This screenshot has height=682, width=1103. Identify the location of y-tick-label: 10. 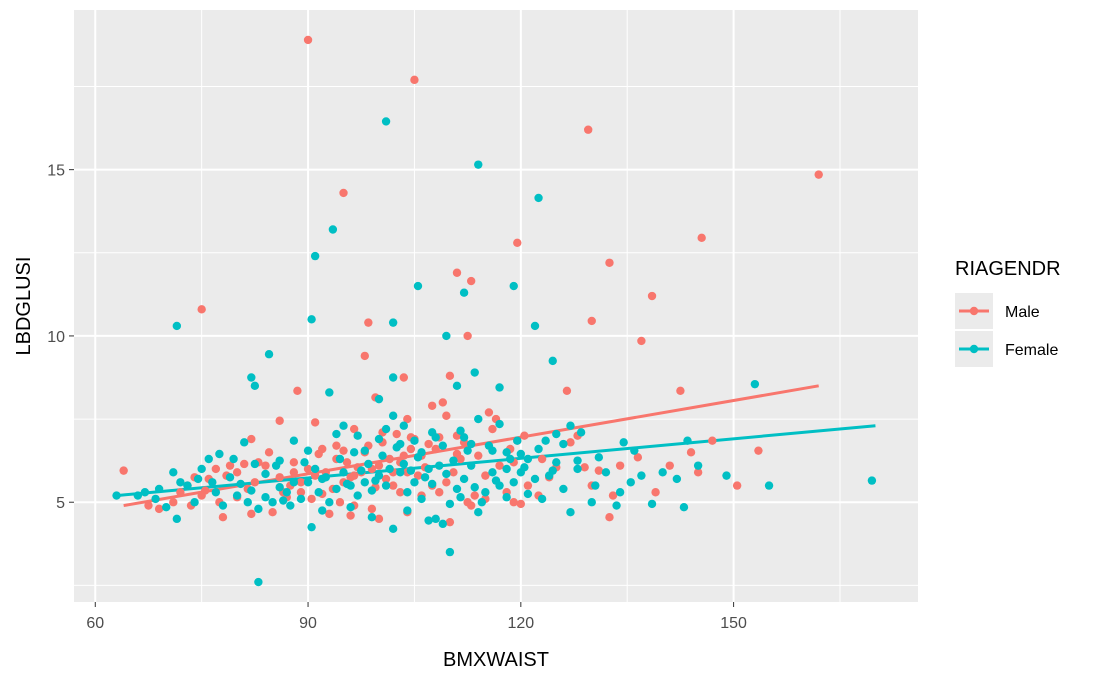
(56, 337).